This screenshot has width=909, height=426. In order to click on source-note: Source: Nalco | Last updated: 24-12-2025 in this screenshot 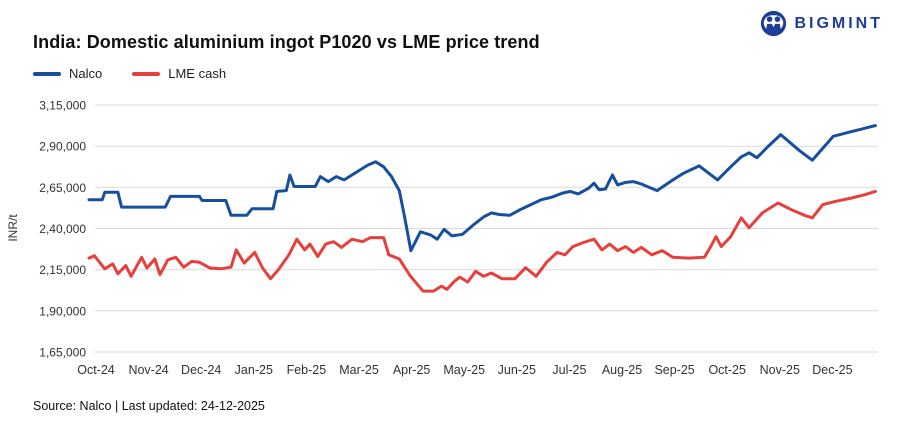, I will do `click(149, 406)`.